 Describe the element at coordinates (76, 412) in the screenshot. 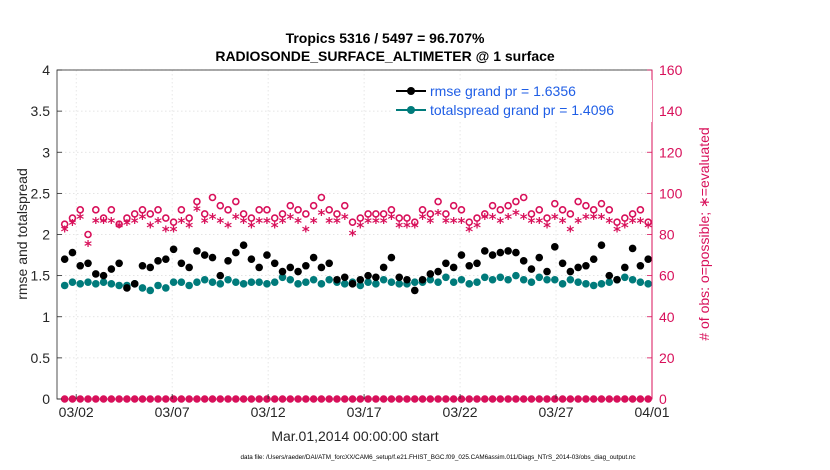

I see `x-tick-label: 03/02` at that location.